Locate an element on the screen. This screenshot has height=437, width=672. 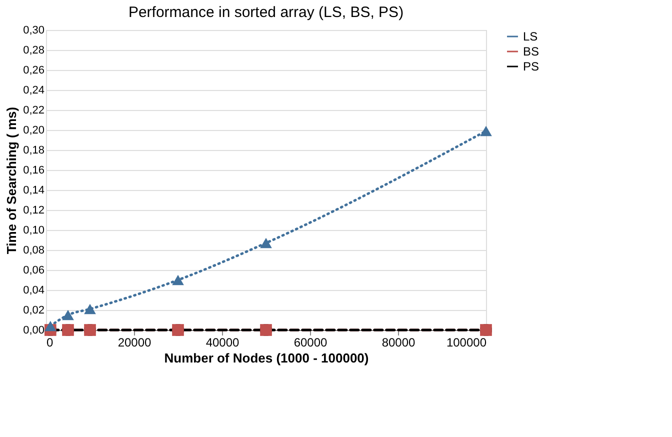
y-axis-title: Time of Searching ( ms) is located at coordinates (12, 180).